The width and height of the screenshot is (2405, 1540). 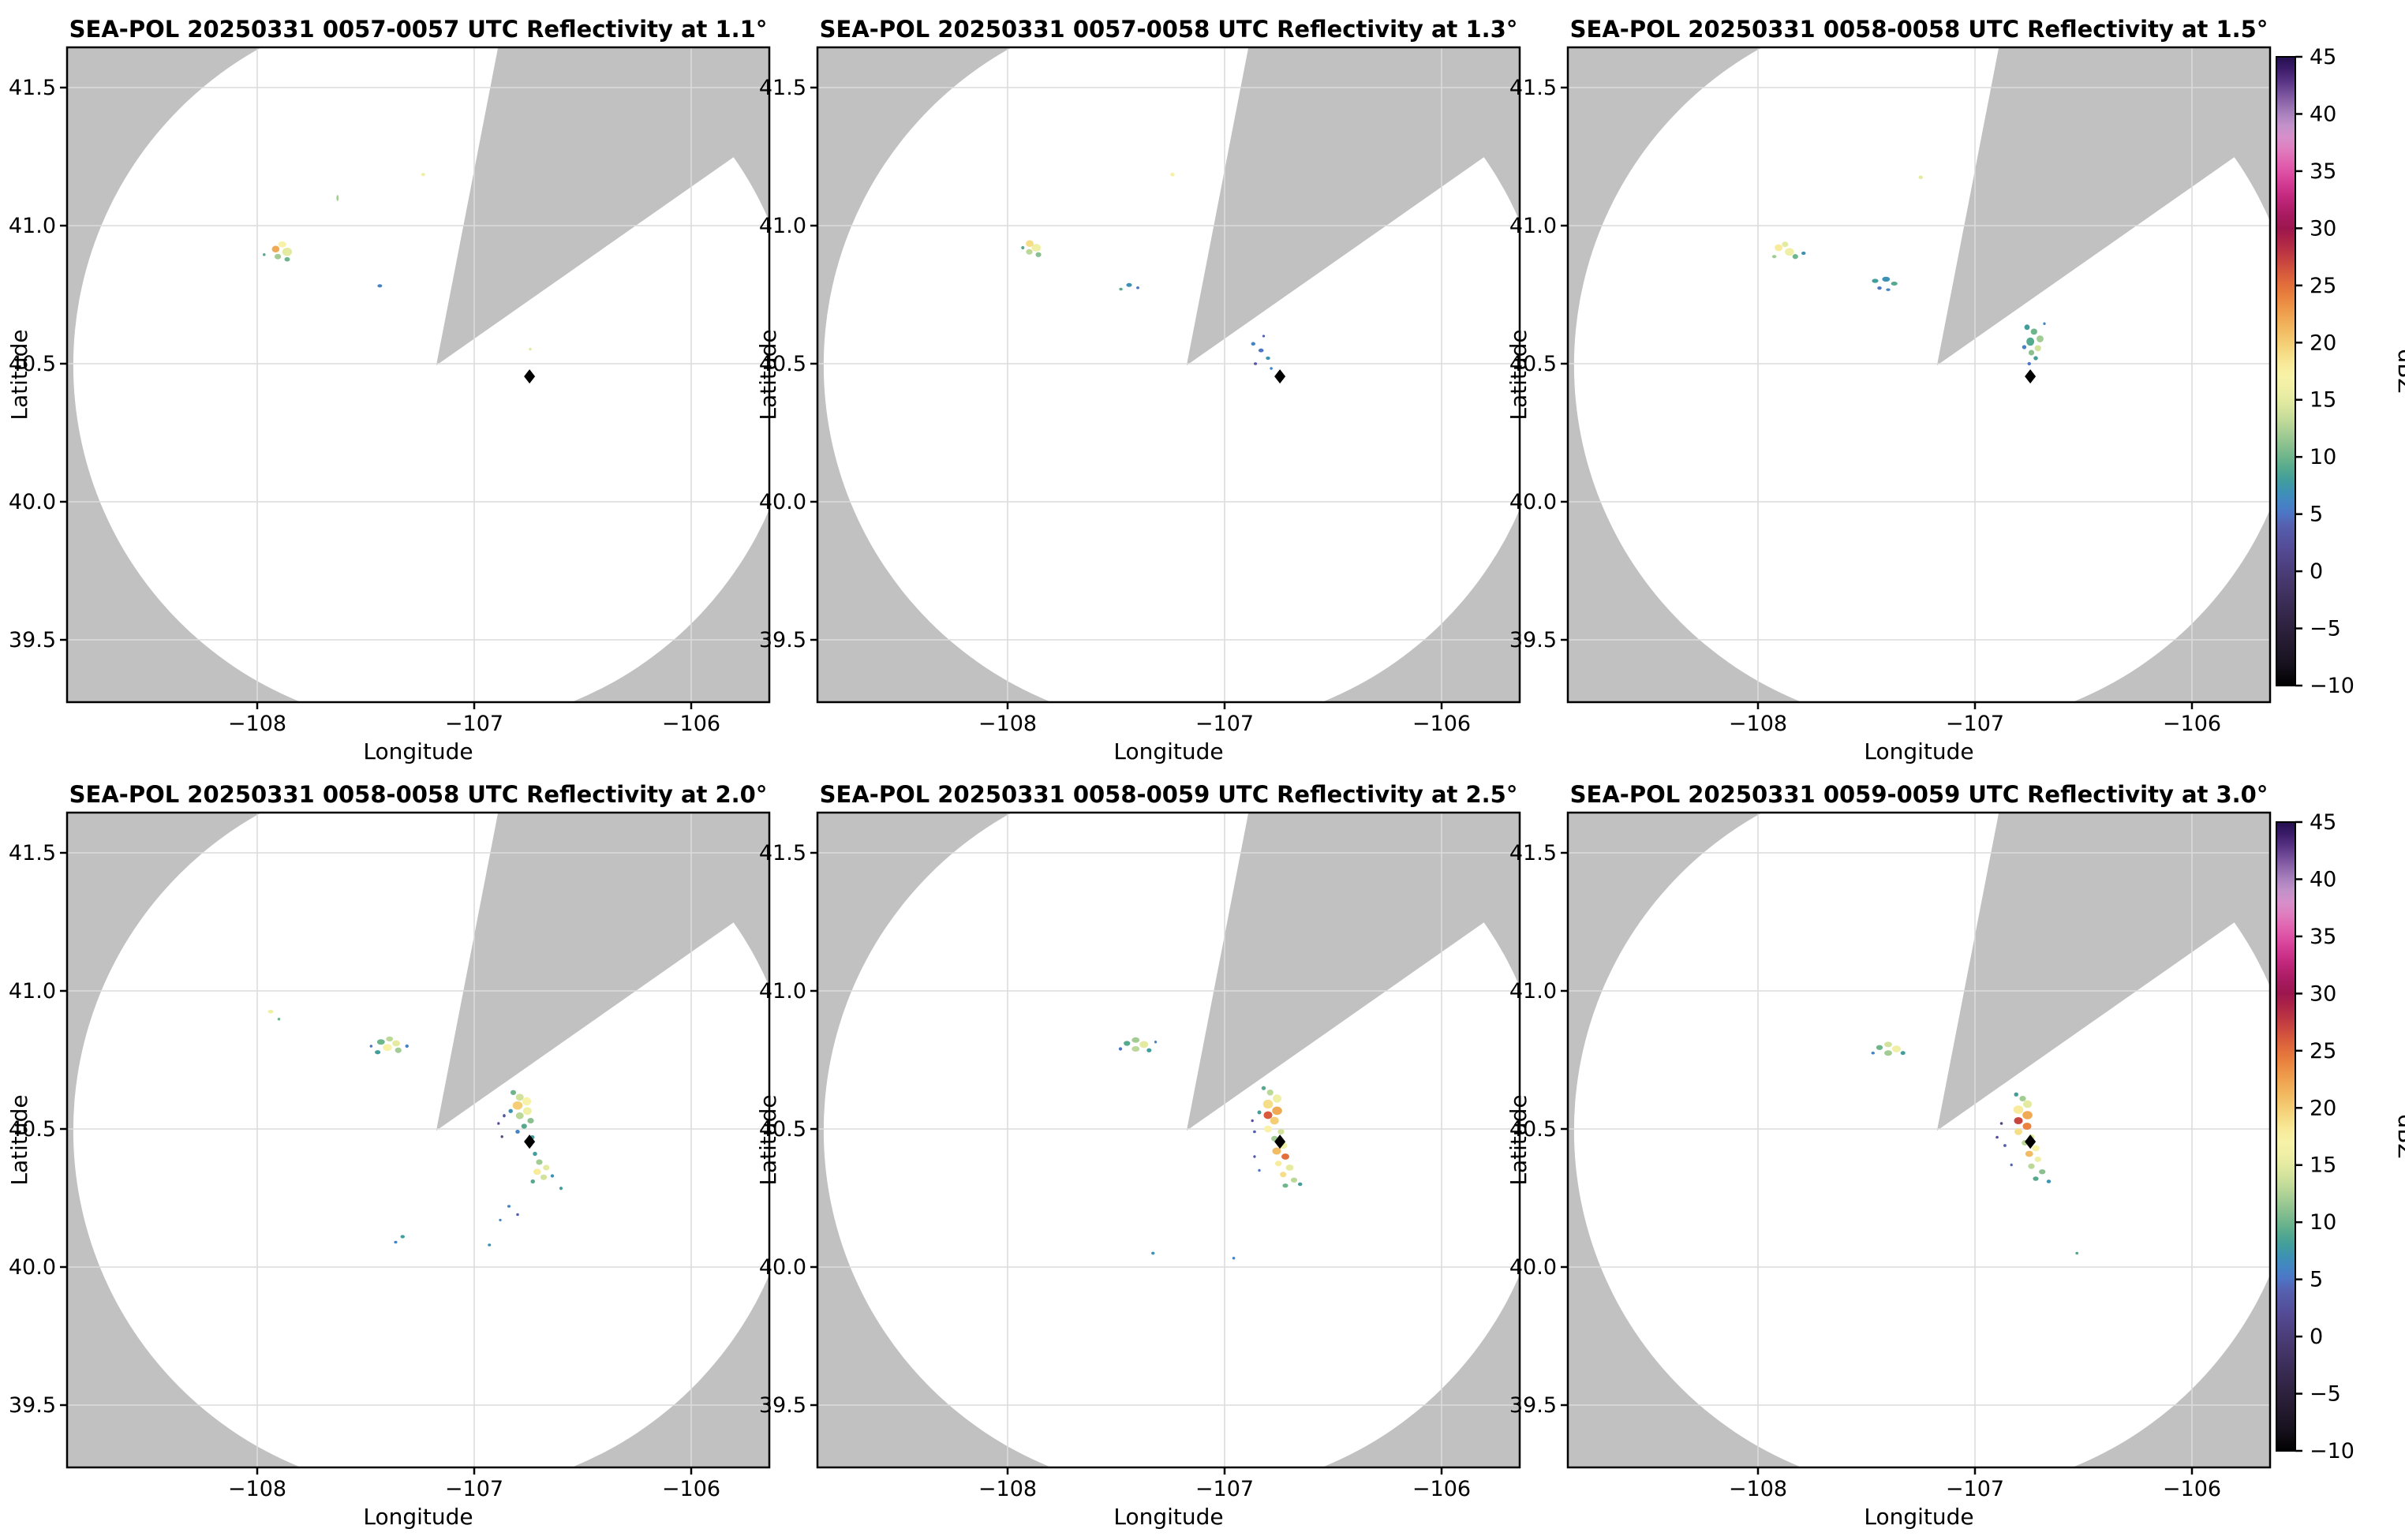 I want to click on colorbar-row-2: 45 40 35 30 25 20 15 10 5 0 −5 −10 dBZ, so click(x=2341, y=1136).